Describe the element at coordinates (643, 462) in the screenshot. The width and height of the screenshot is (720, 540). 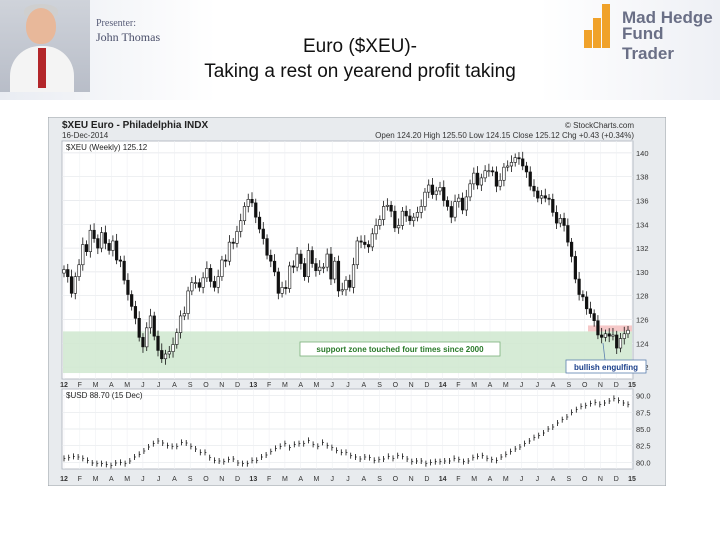
I see `usd-y-tick-label: 80.0` at that location.